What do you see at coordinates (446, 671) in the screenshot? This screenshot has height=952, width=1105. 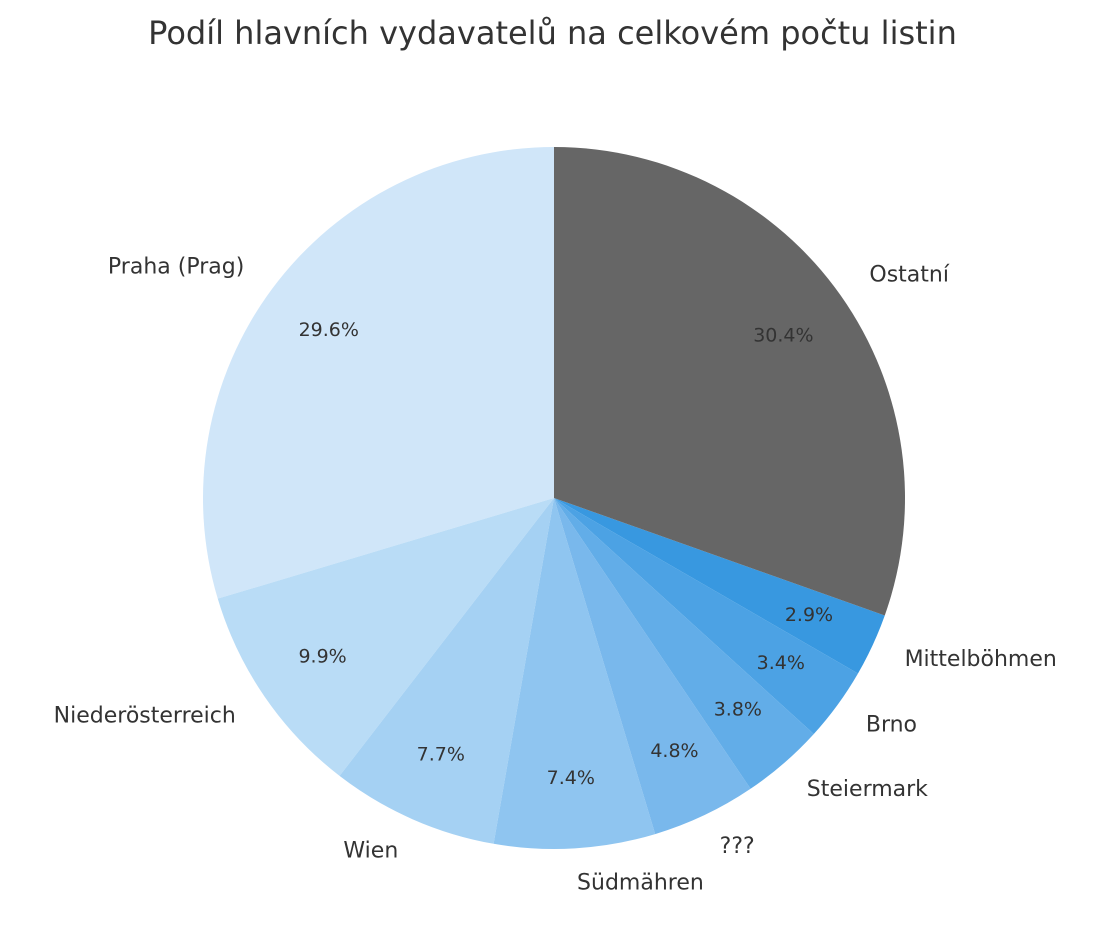 I see `pie-slice-wien` at bounding box center [446, 671].